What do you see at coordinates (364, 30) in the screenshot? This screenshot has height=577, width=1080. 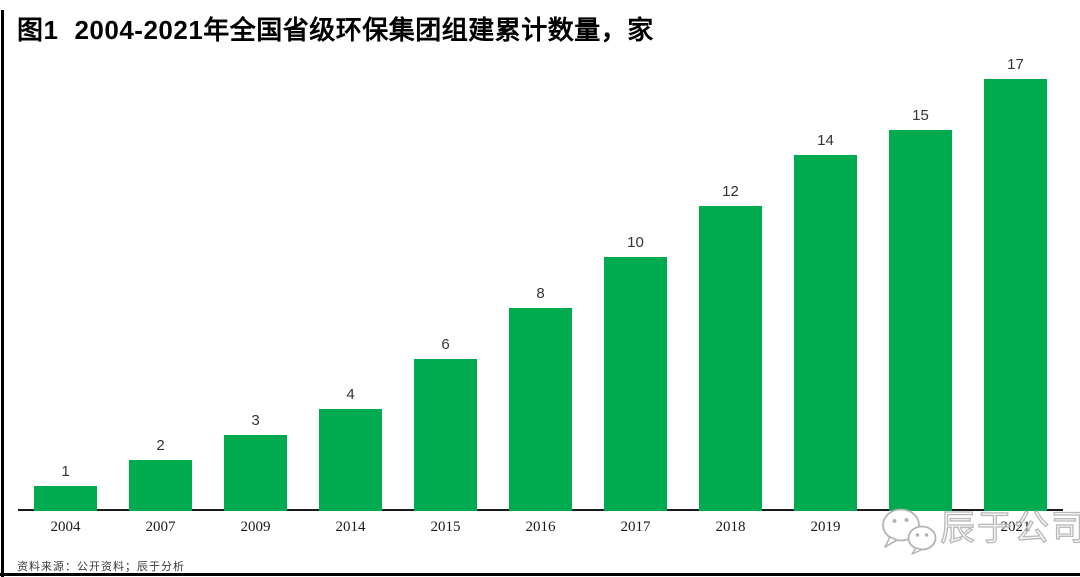 I see `page-title: 2004-2021年全国省级环保集团组建累计数量，家` at bounding box center [364, 30].